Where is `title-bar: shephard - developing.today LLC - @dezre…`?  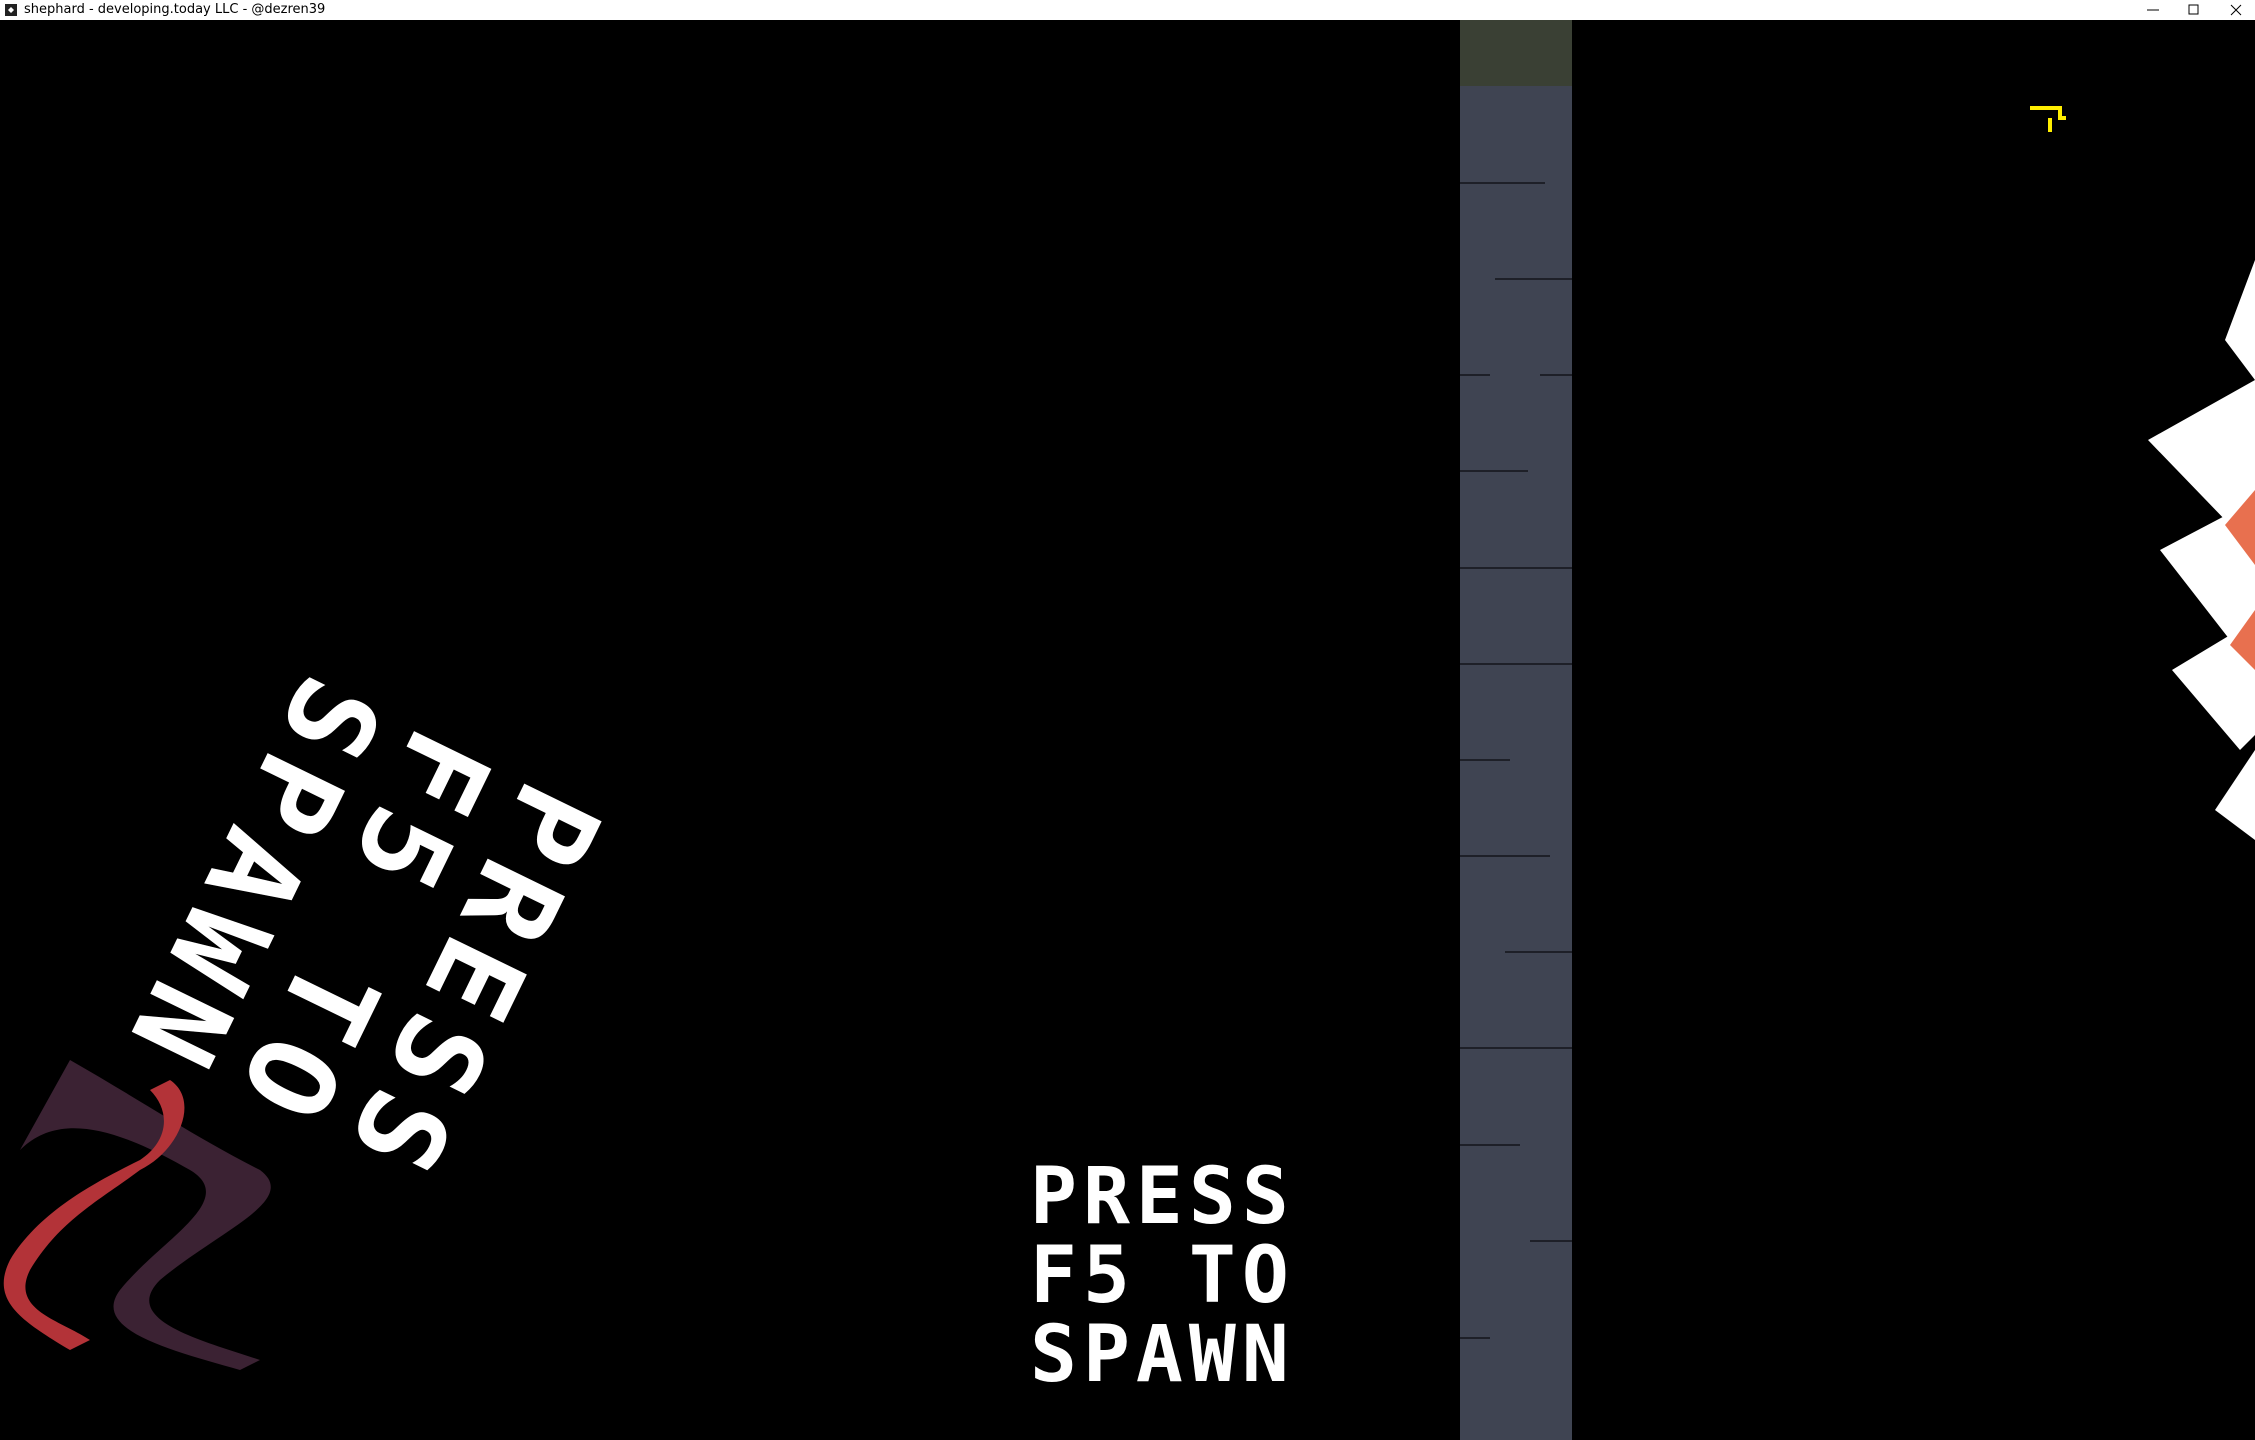 title-bar: shephard - developing.today LLC - @dezre… is located at coordinates (1127, 10).